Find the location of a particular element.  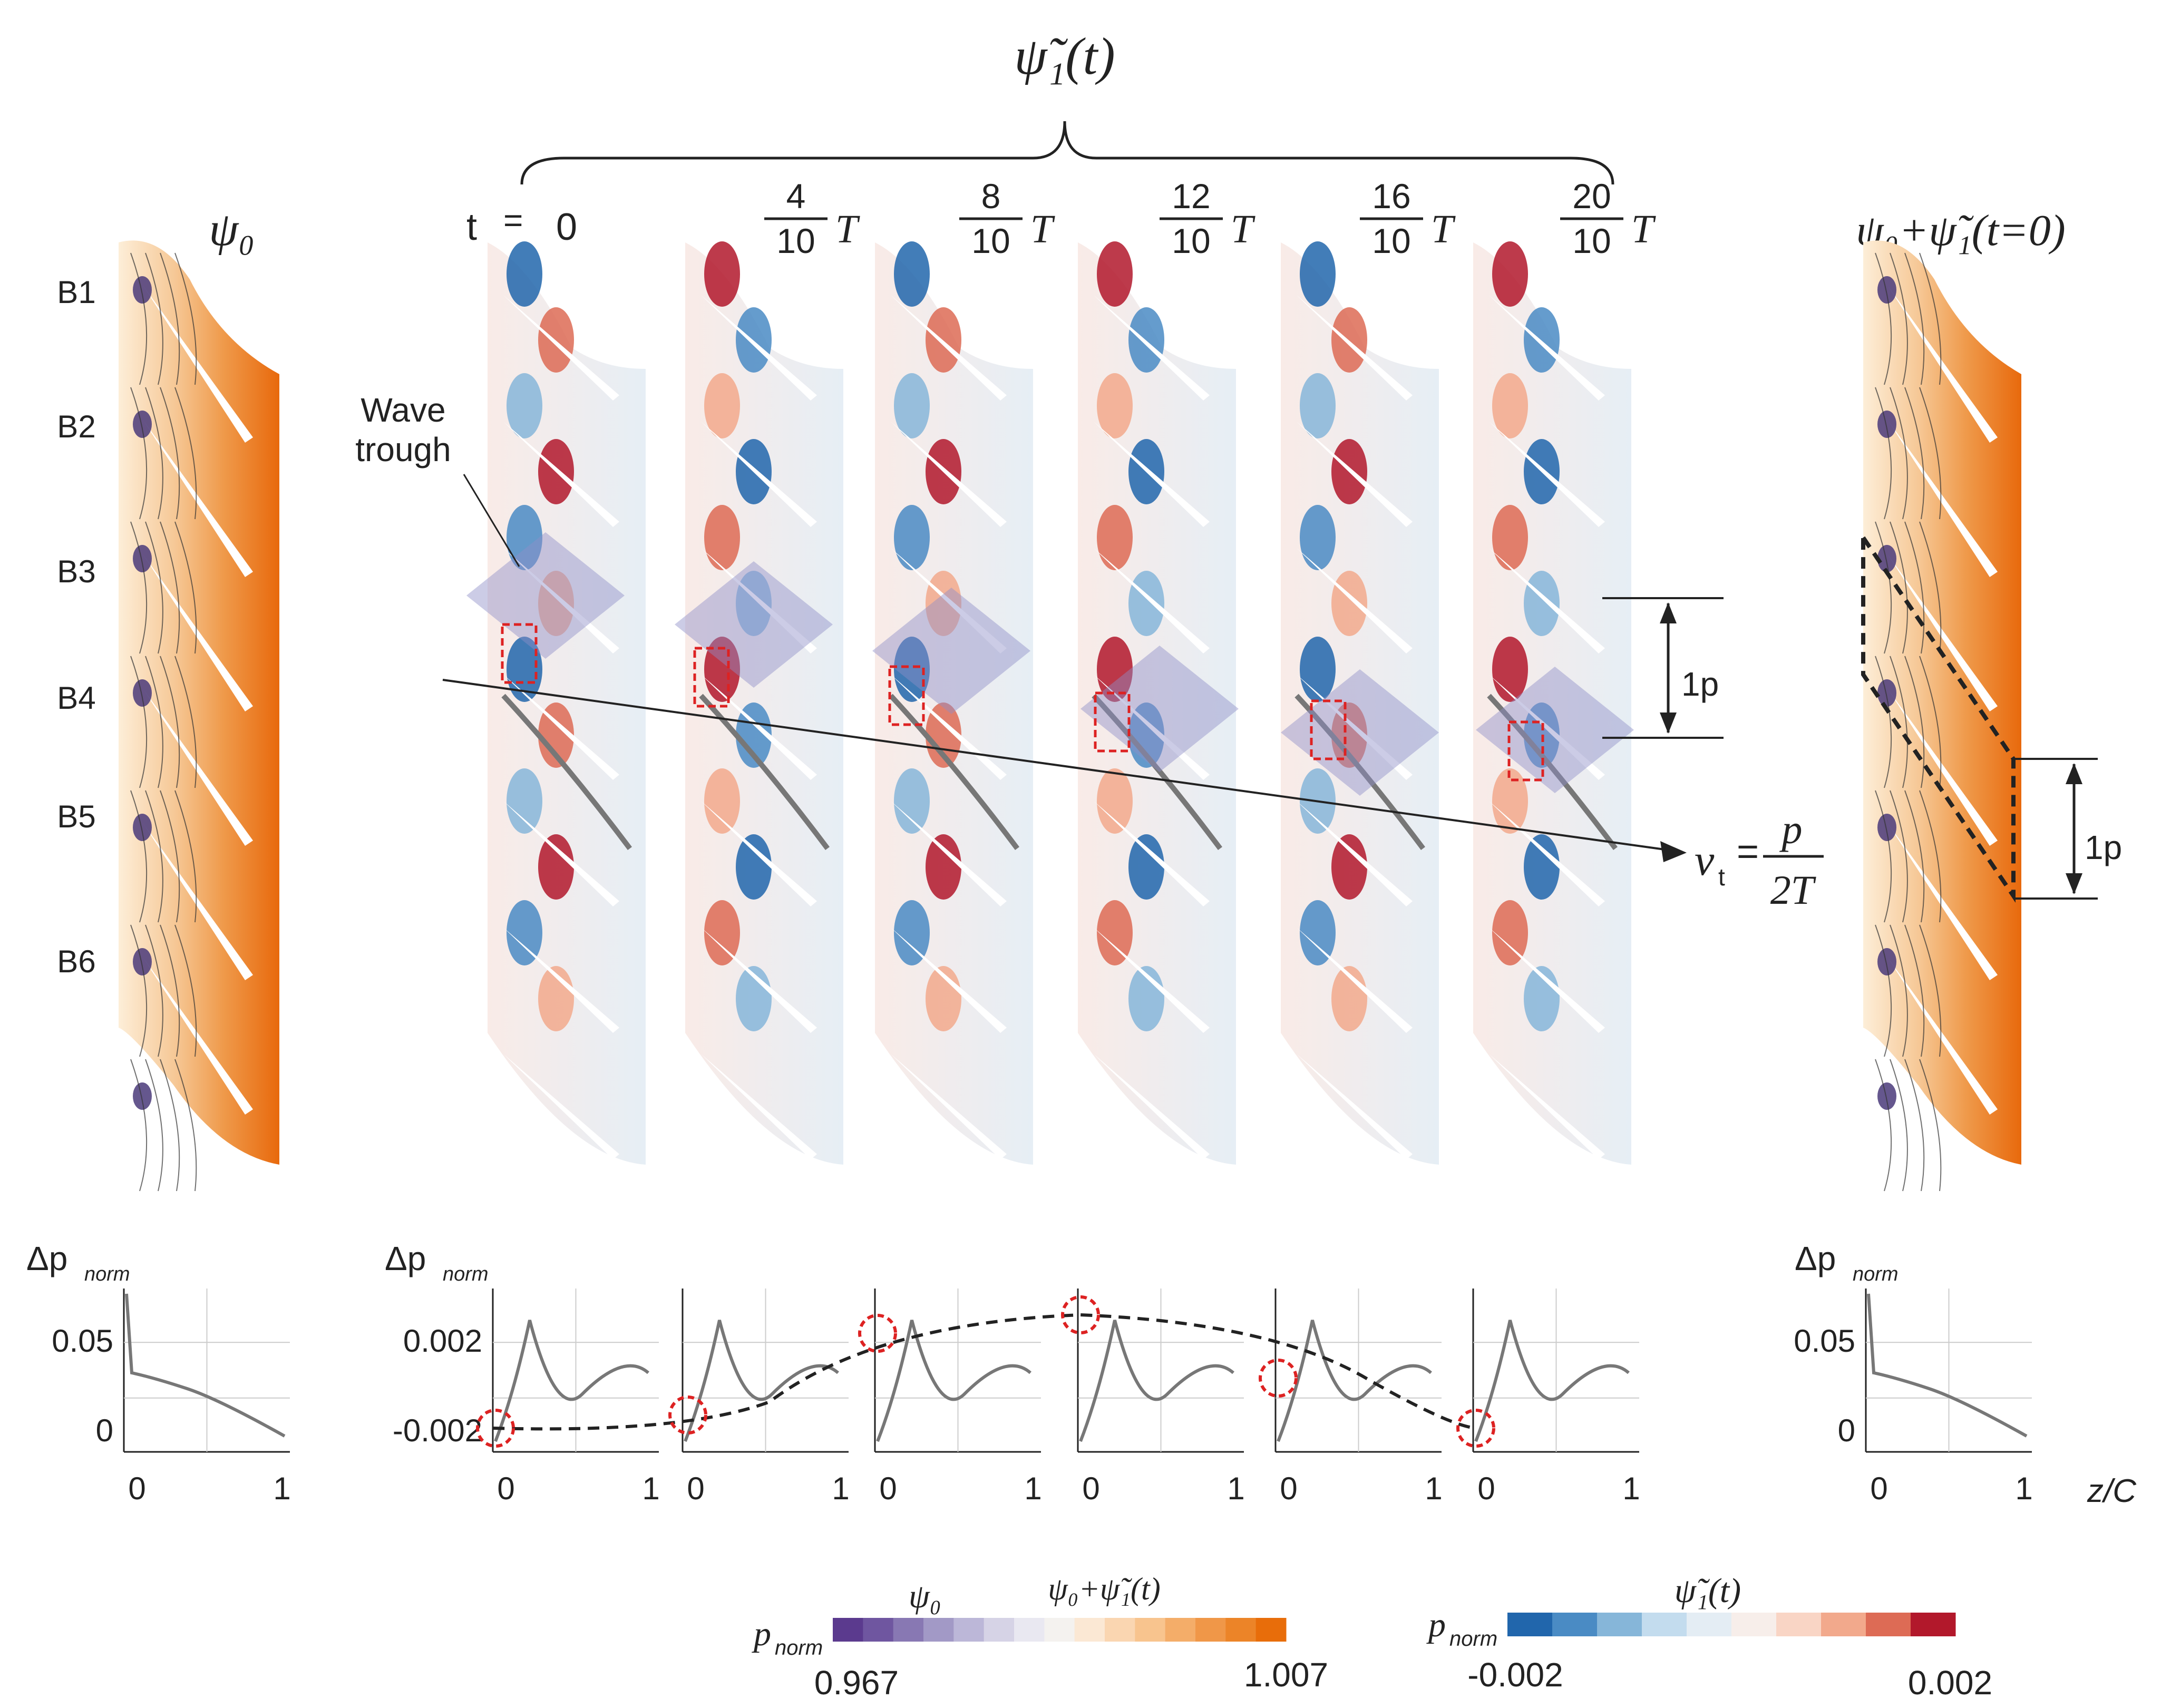

time-label-4: 16 10 T is located at coordinates (1408, 218).